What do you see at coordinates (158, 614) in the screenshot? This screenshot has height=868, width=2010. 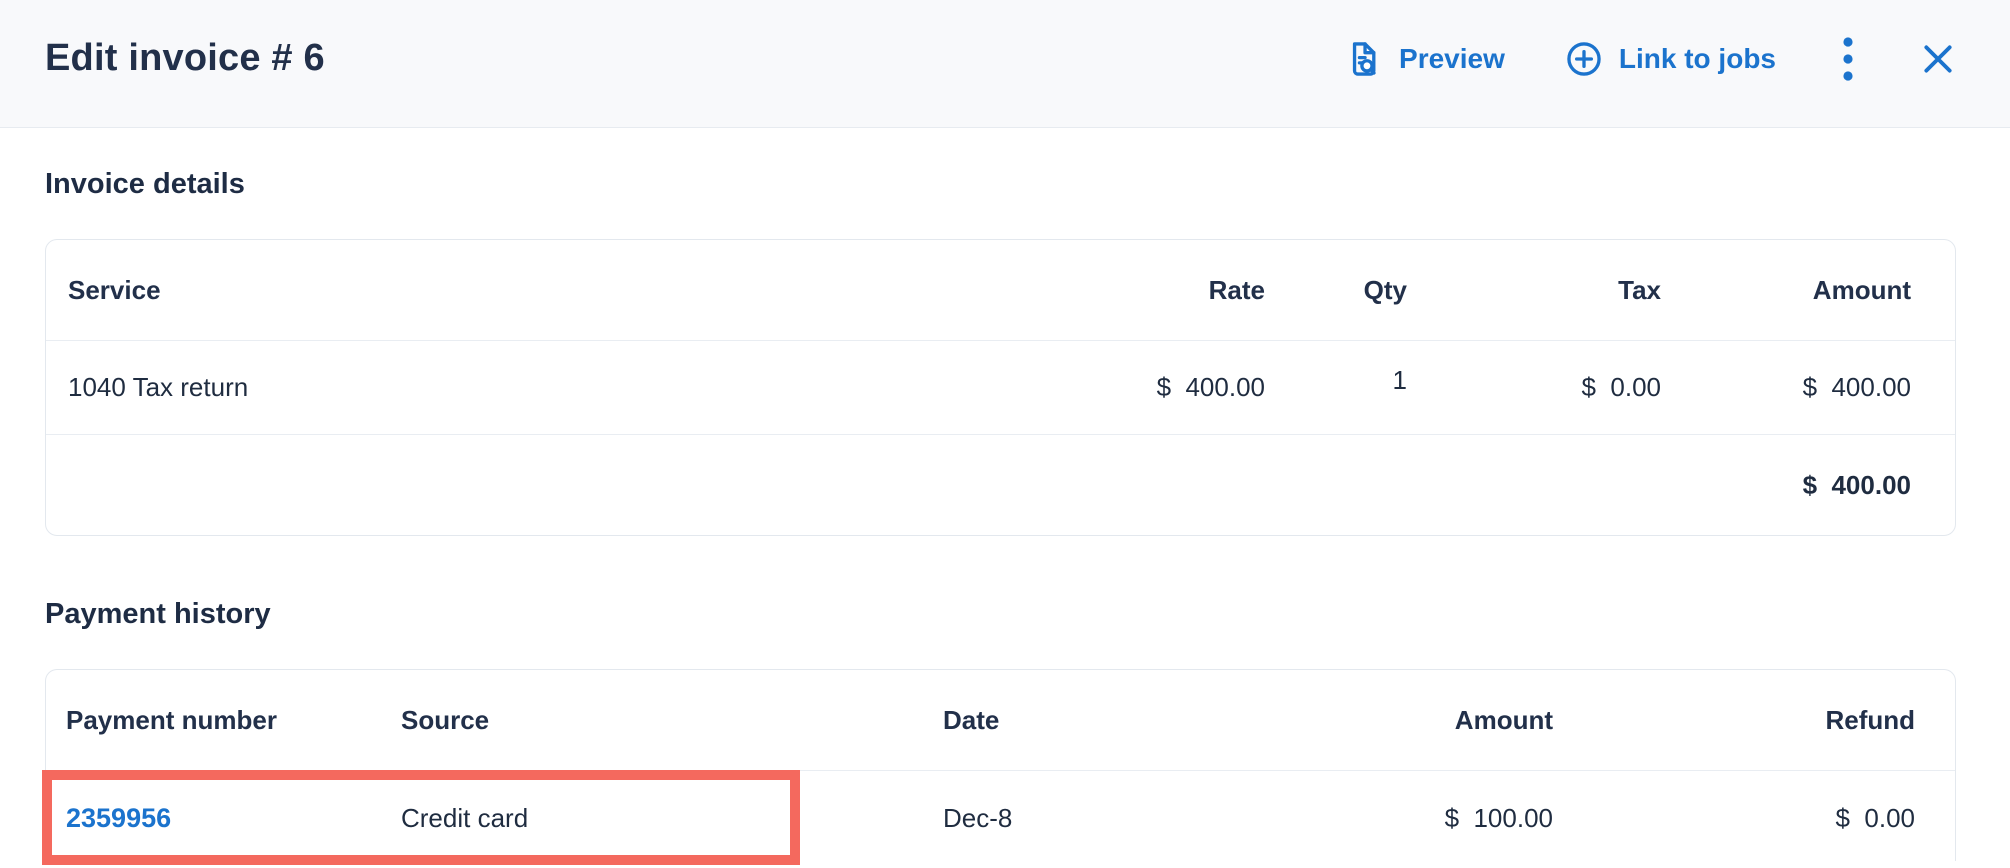 I see `payment-history-heading: Payment history` at bounding box center [158, 614].